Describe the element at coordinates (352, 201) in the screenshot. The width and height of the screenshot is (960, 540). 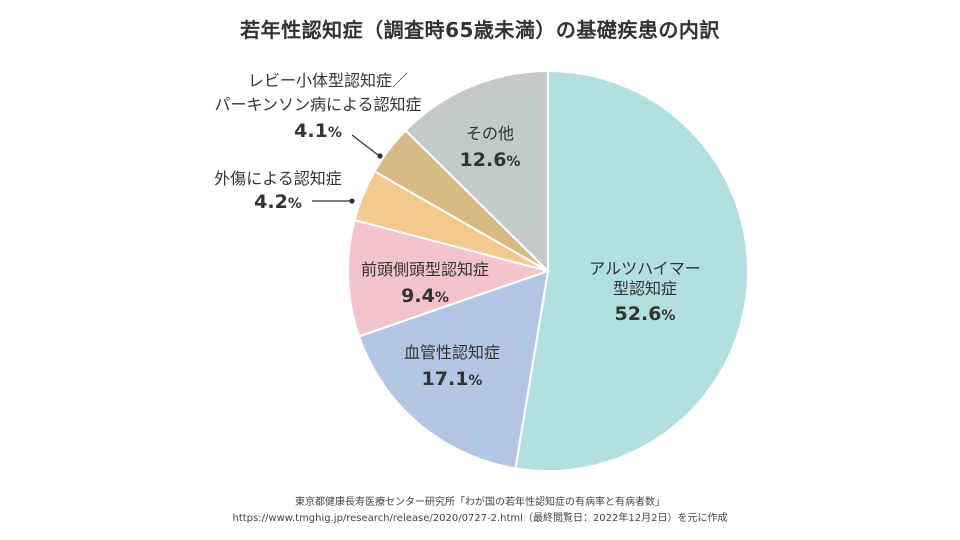
I see `leader-dot-trauma` at that location.